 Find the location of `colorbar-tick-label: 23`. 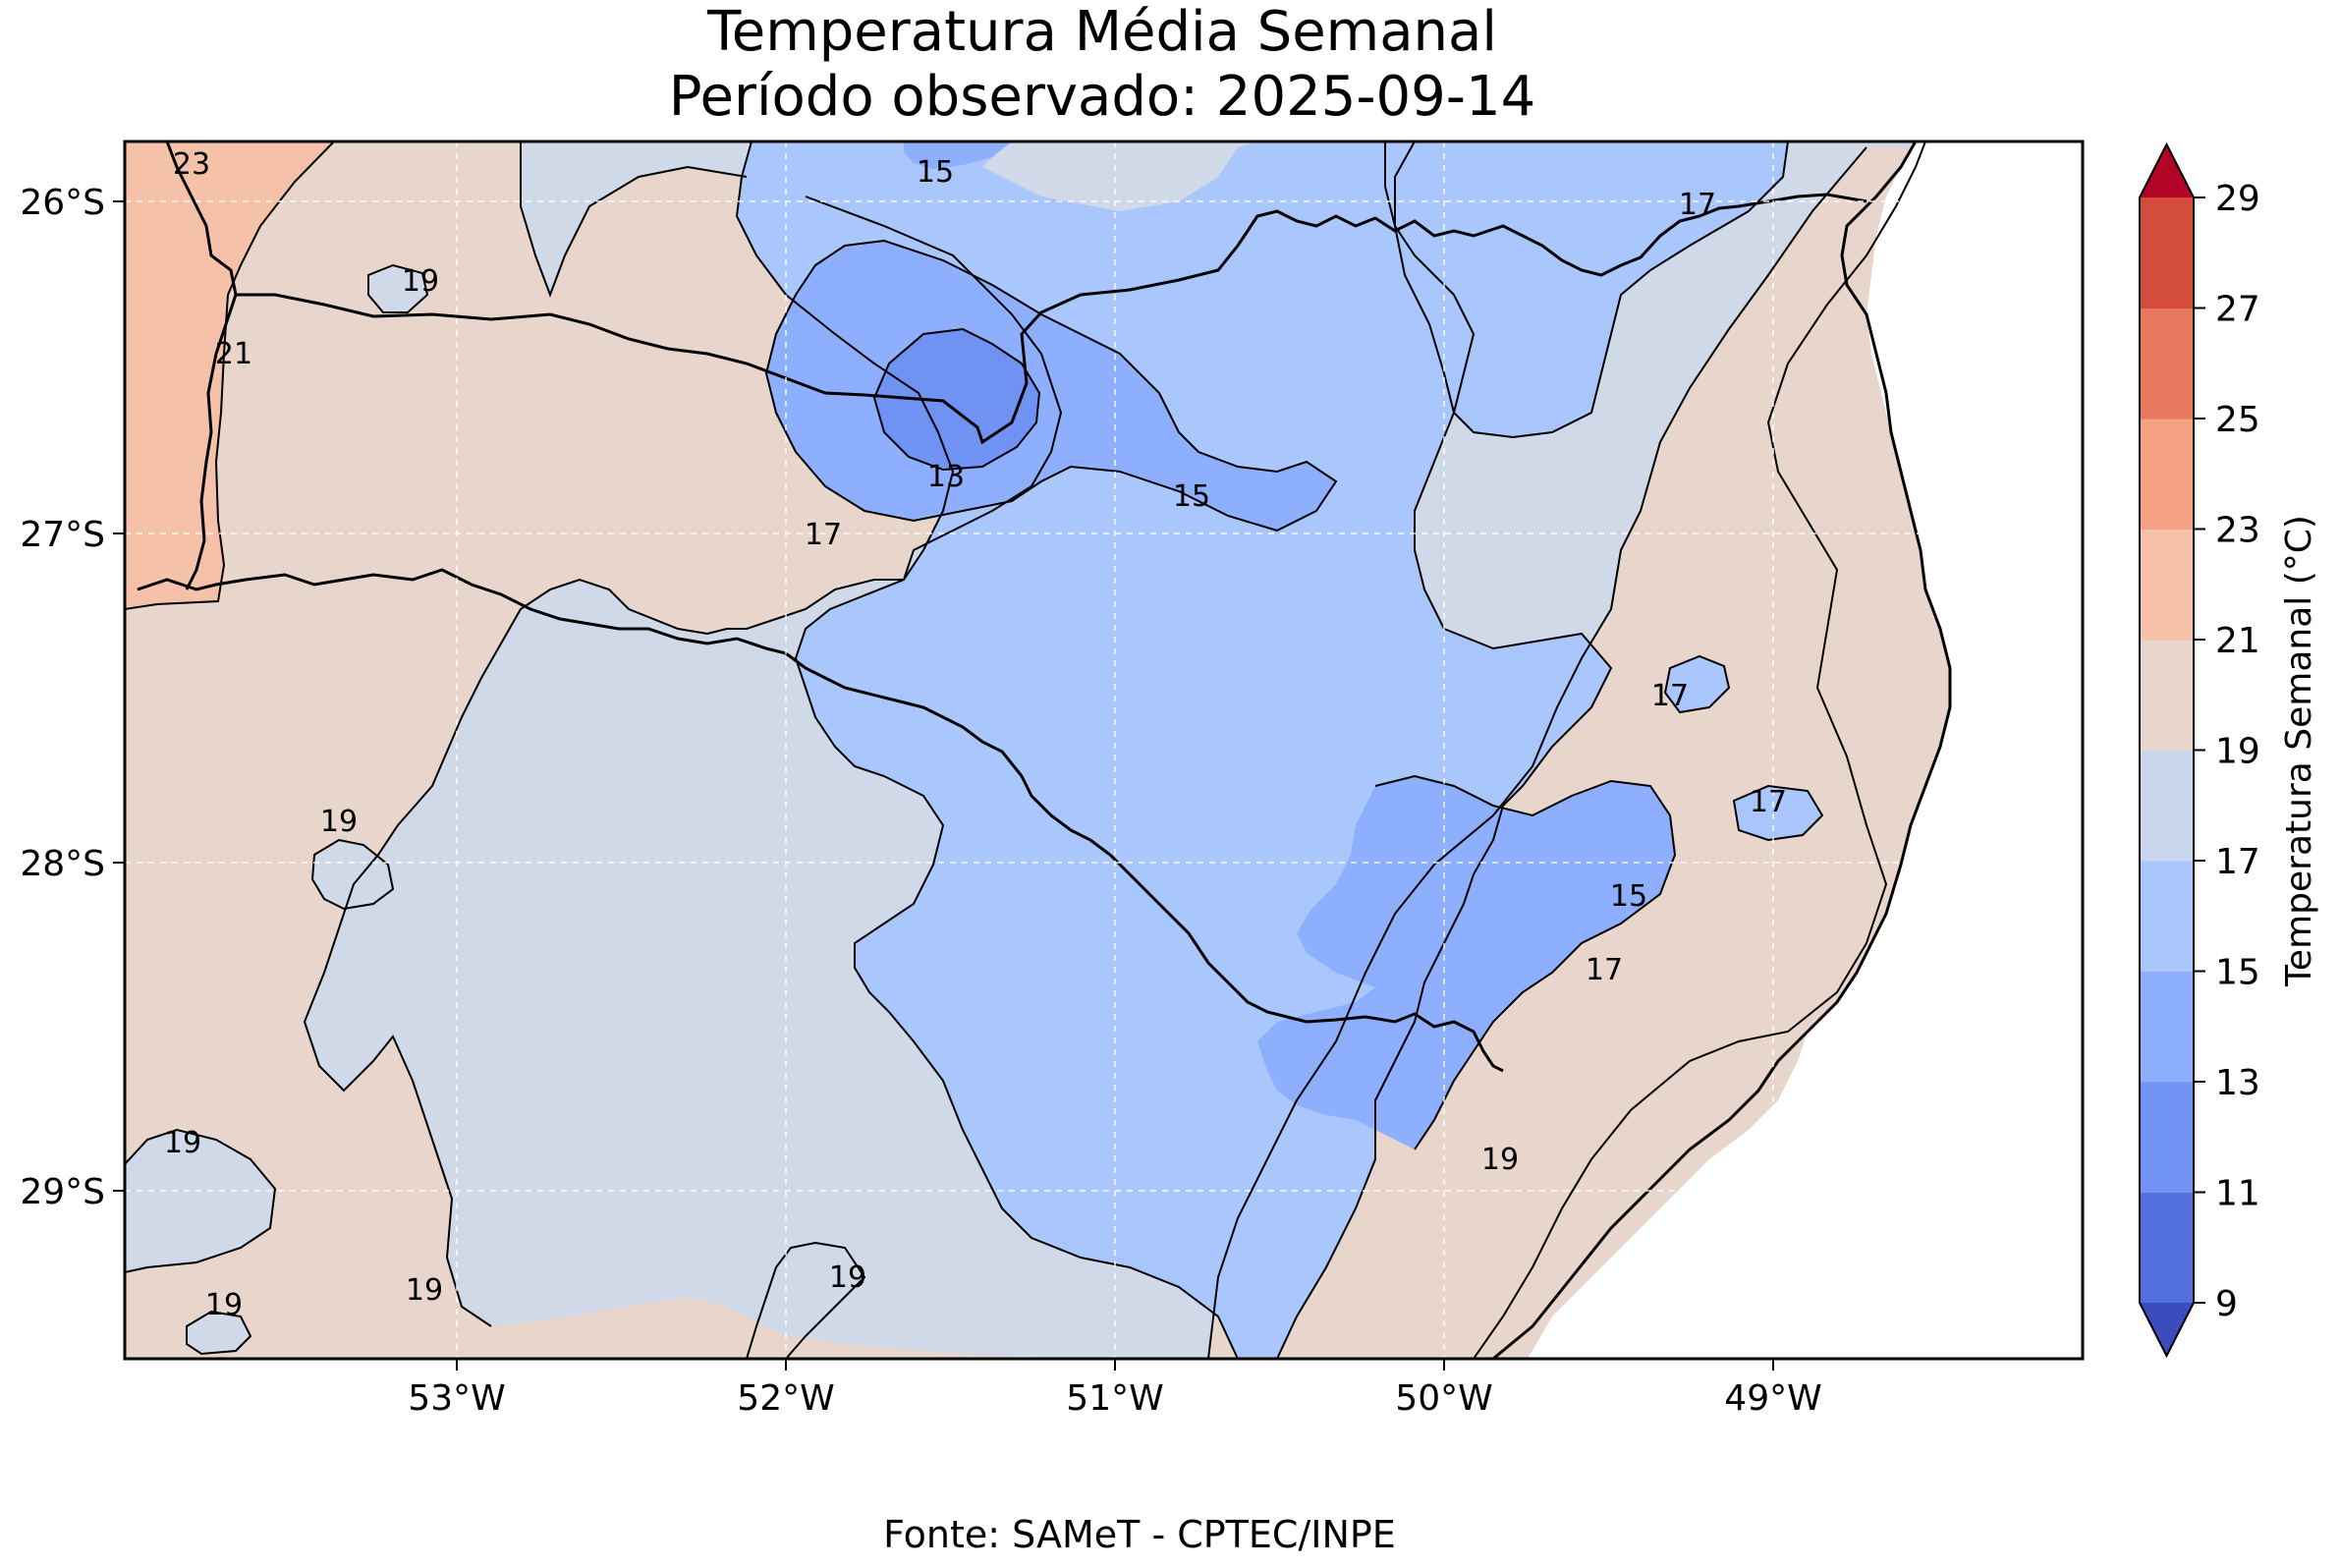

colorbar-tick-label: 23 is located at coordinates (2237, 531).